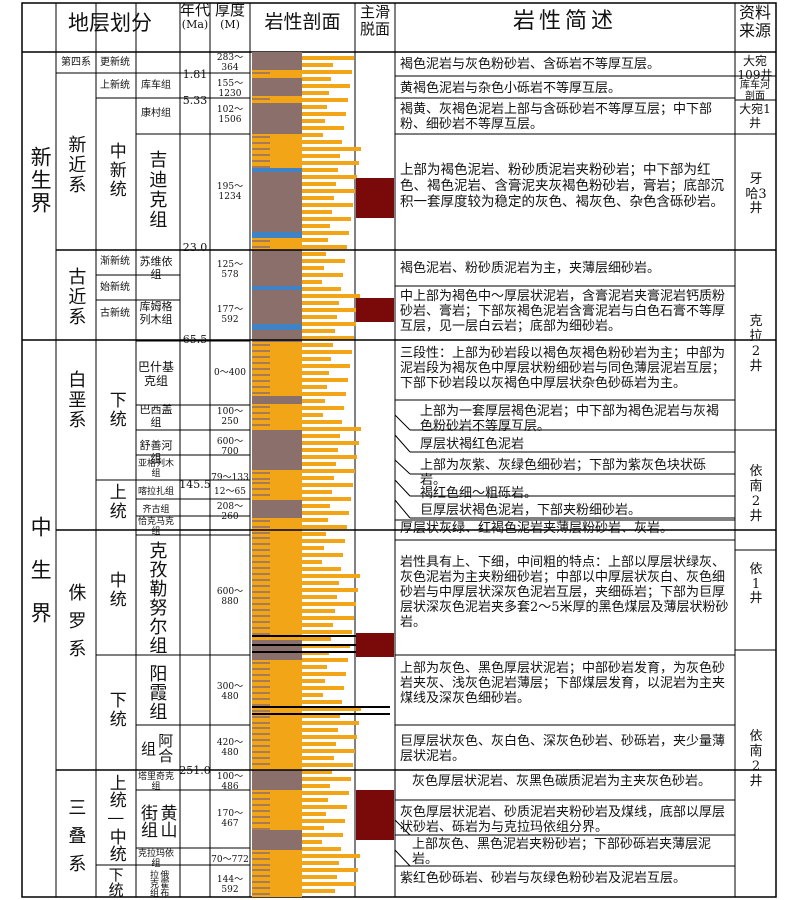 The width and height of the screenshot is (800, 900). What do you see at coordinates (76, 165) in the screenshot?
I see `system-neogene: 新近系` at bounding box center [76, 165].